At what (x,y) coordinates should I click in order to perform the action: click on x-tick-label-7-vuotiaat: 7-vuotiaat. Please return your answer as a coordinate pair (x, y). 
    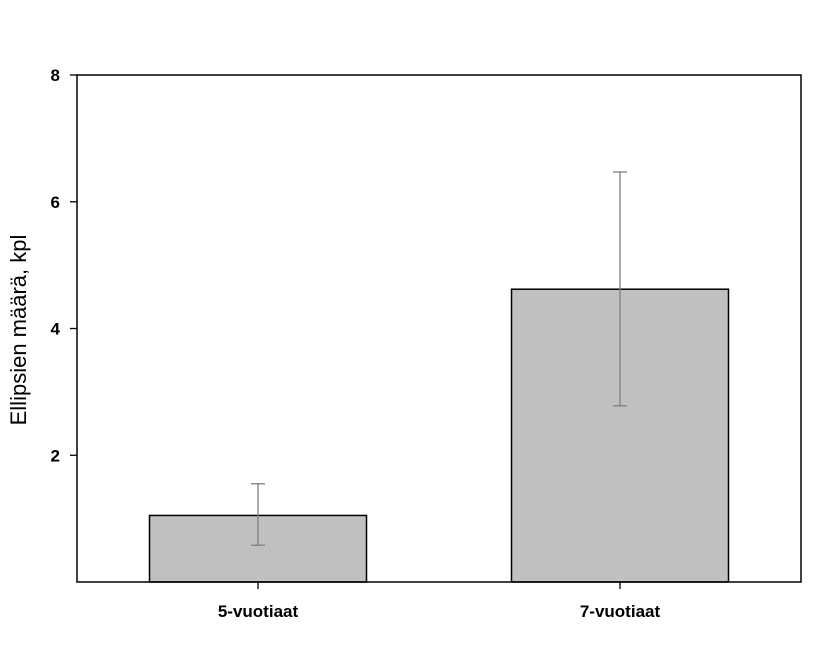
    Looking at the image, I should click on (620, 611).